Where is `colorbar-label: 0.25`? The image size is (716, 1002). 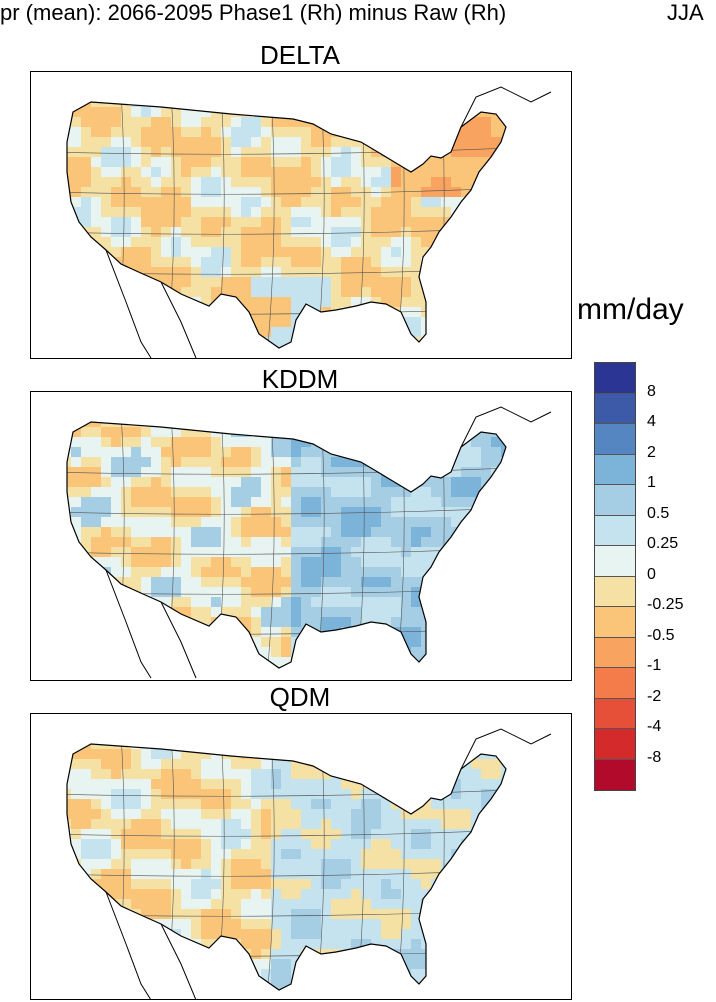
colorbar-label: 0.25 is located at coordinates (663, 543).